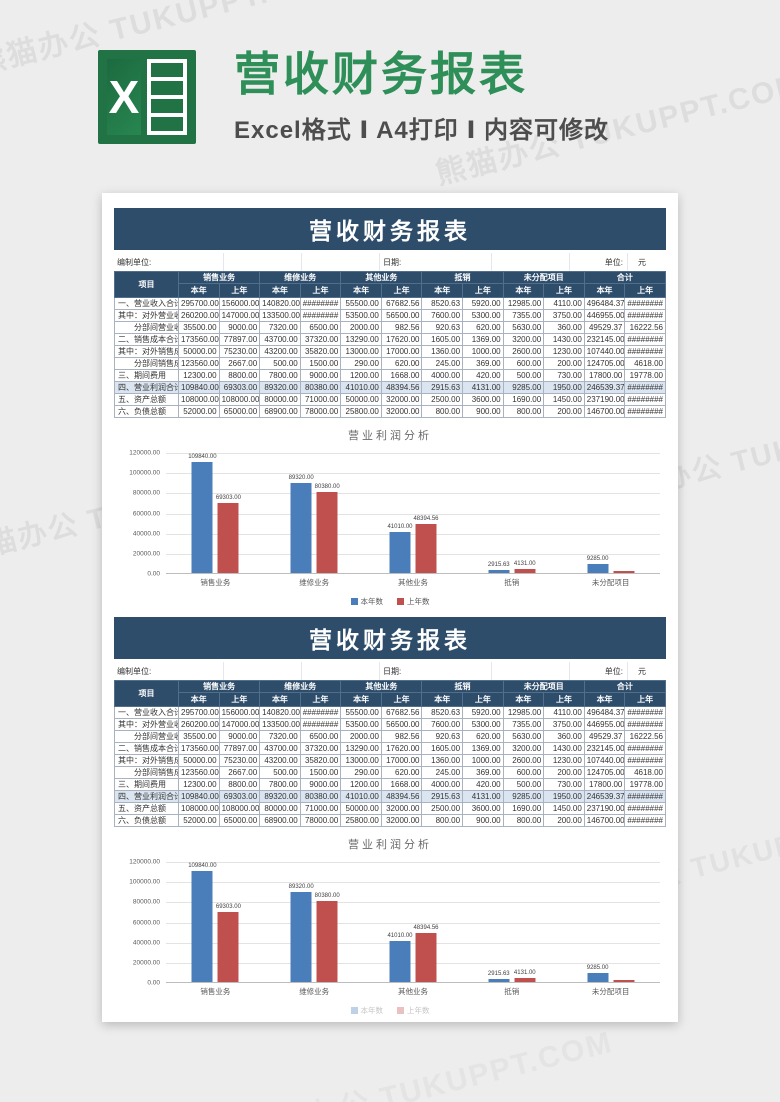  Describe the element at coordinates (320, 772) in the screenshot. I see `table-cell: 1500.00` at that location.